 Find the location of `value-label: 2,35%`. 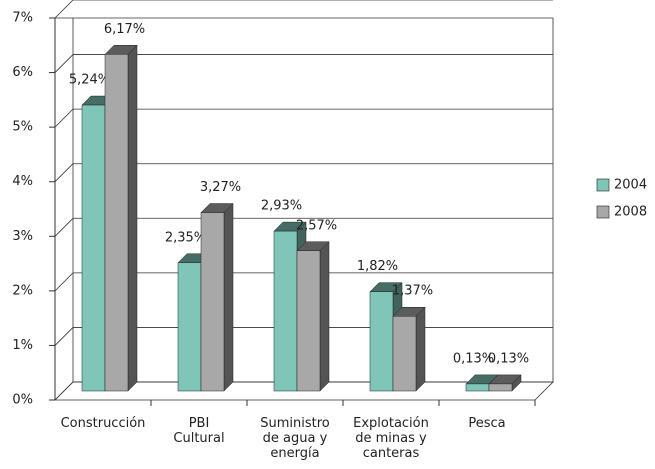

value-label: 2,35% is located at coordinates (185, 237).